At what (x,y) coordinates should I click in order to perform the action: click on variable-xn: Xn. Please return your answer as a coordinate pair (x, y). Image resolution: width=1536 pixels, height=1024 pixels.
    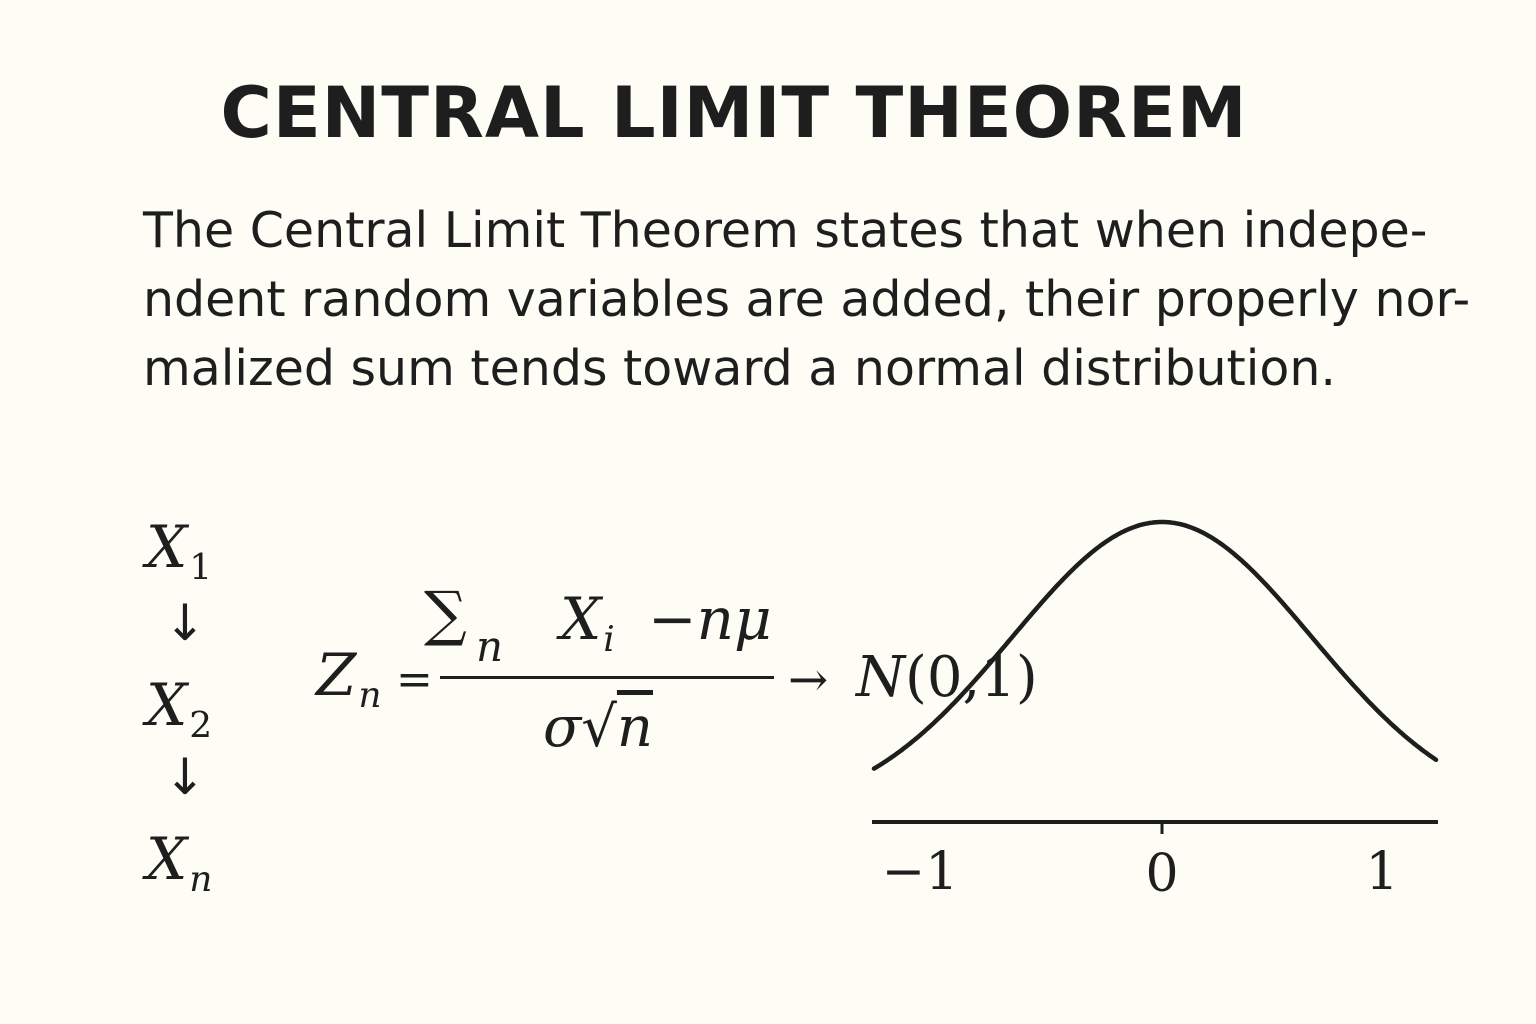
    Looking at the image, I should click on (179, 863).